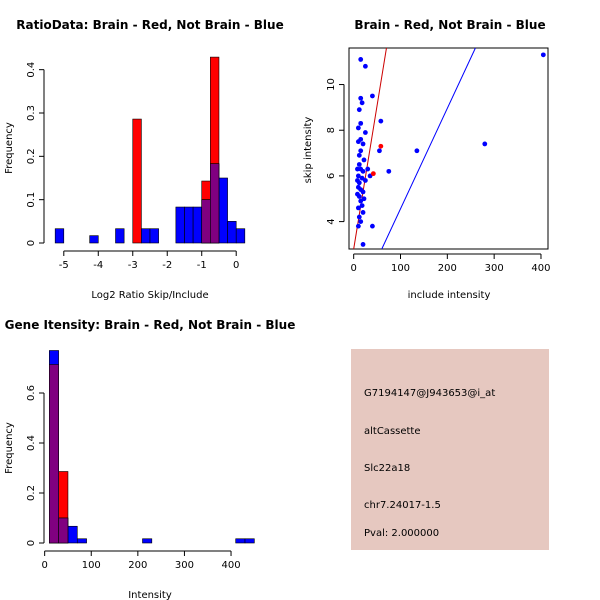 The height and width of the screenshot is (600, 600). What do you see at coordinates (331, 84) in the screenshot?
I see `y-tick-label: 10` at bounding box center [331, 84].